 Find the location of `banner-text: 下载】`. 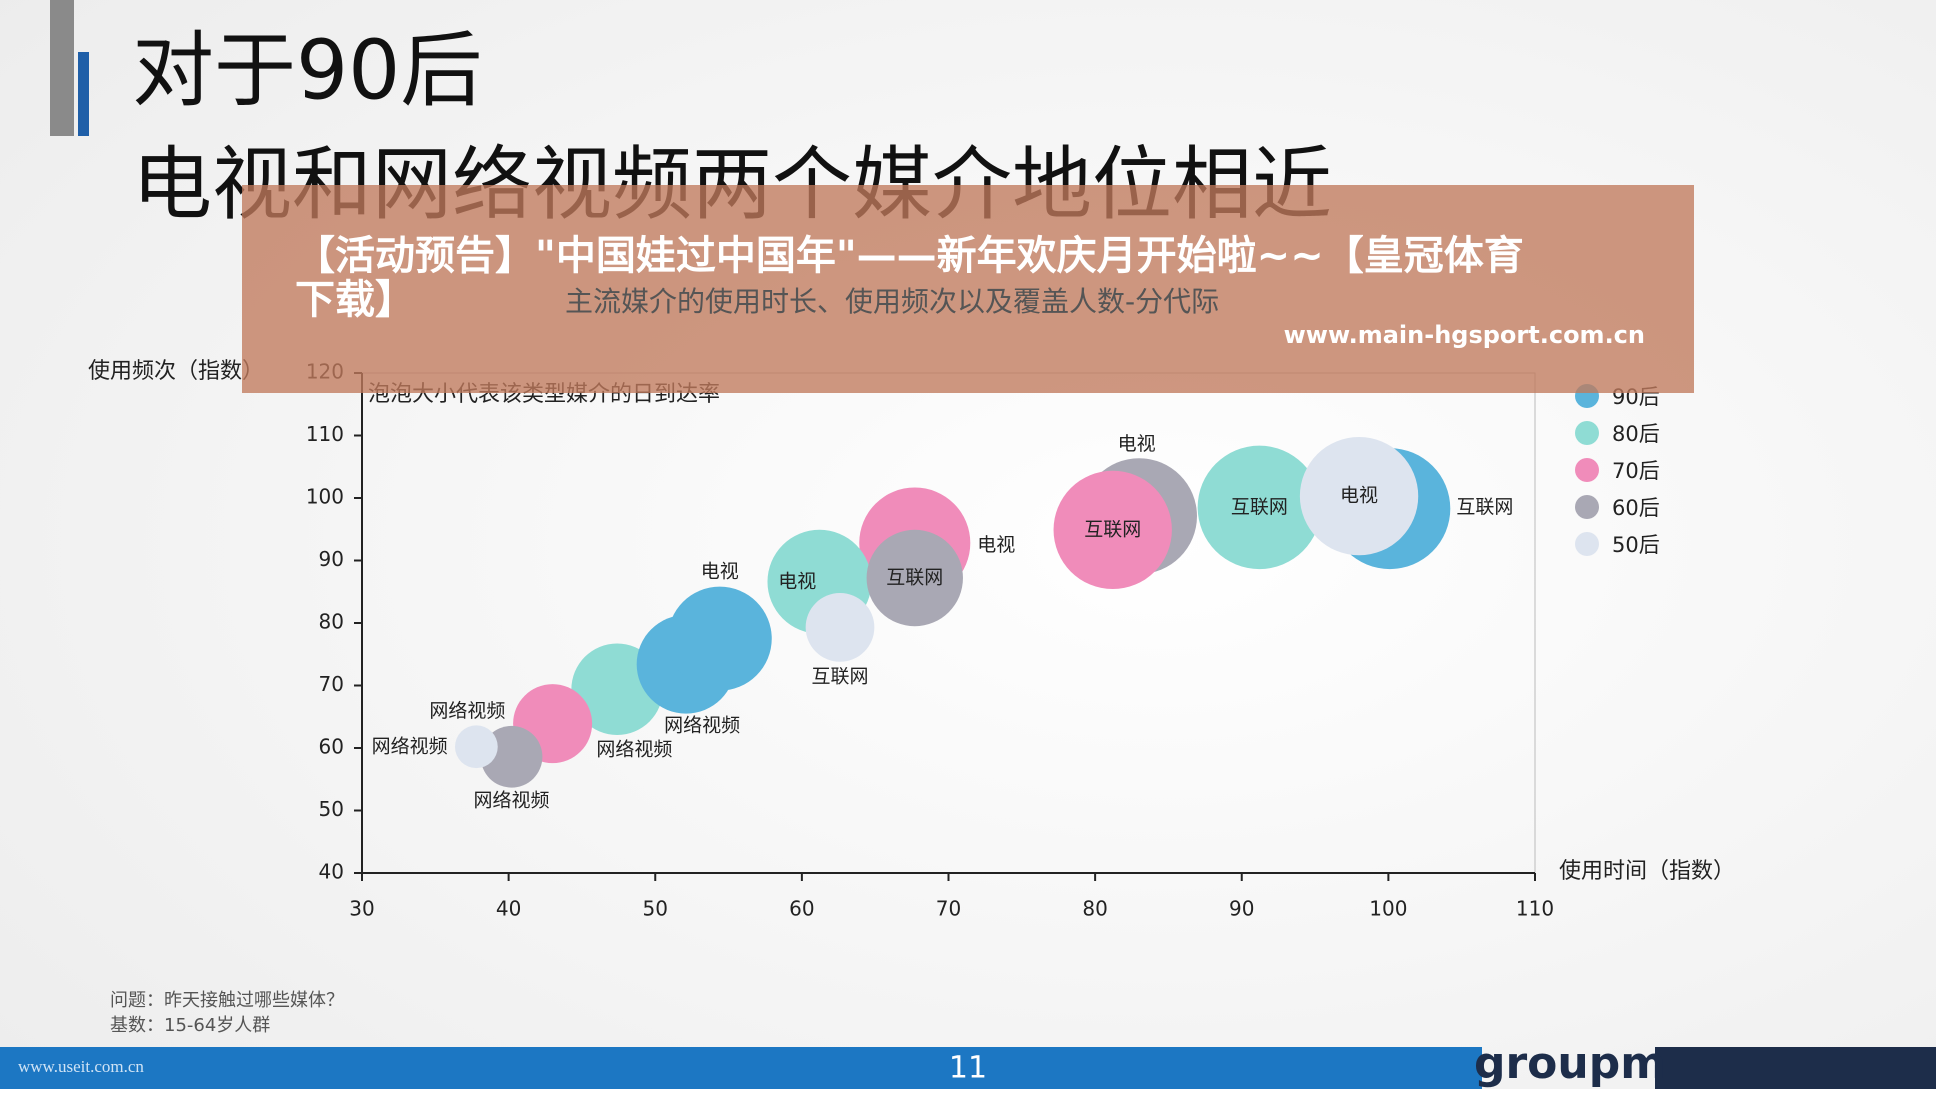

banner-text: 下载】 is located at coordinates (355, 300).